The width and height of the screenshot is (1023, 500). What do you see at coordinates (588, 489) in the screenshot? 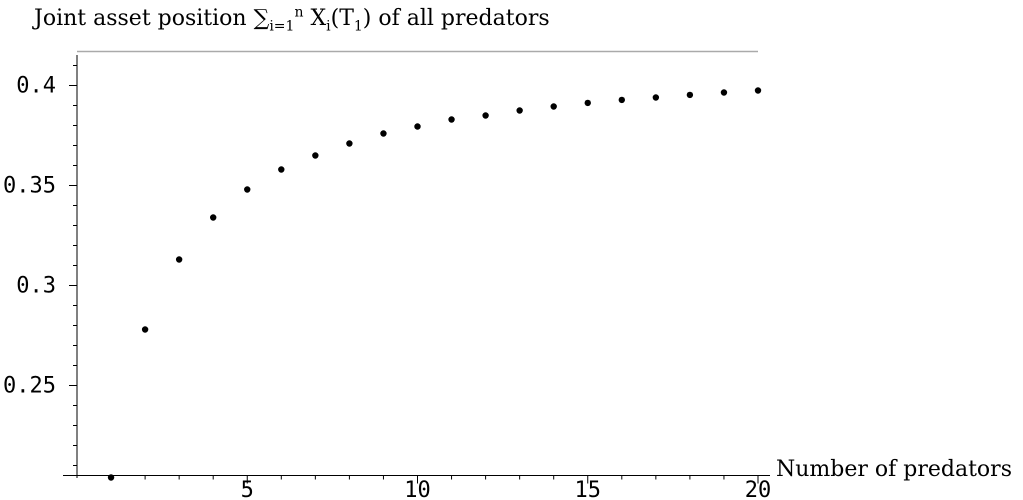
I see `x-tick-label: 15` at bounding box center [588, 489].